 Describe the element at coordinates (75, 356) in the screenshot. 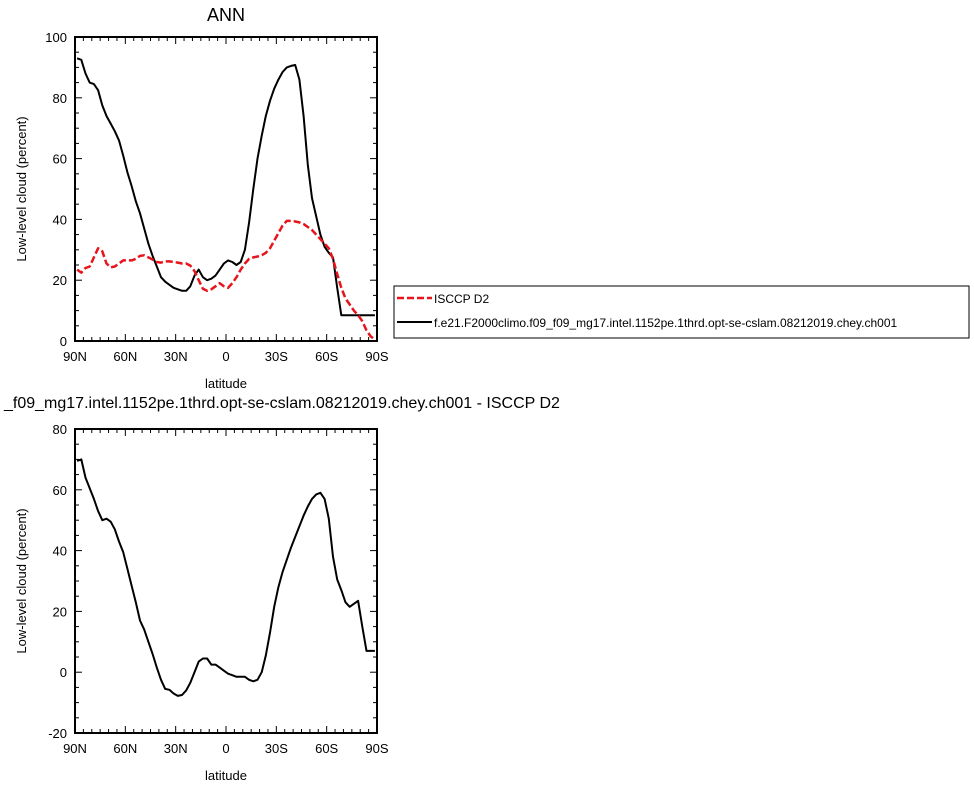

I see `chart1-xtick-label: 90N` at that location.